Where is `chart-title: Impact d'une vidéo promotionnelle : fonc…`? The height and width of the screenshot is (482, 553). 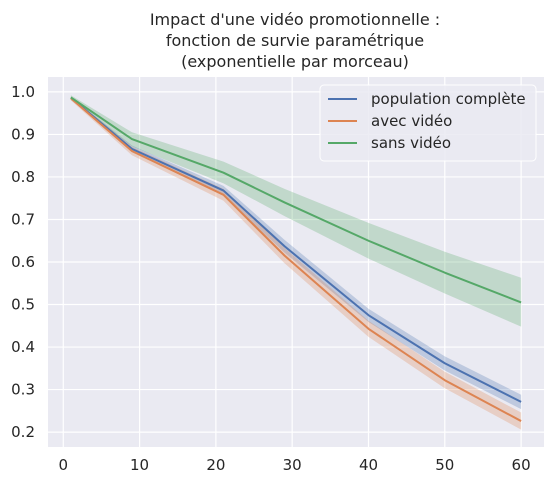
chart-title: Impact d'une vidéo promotionnelle : fonc… is located at coordinates (295, 40).